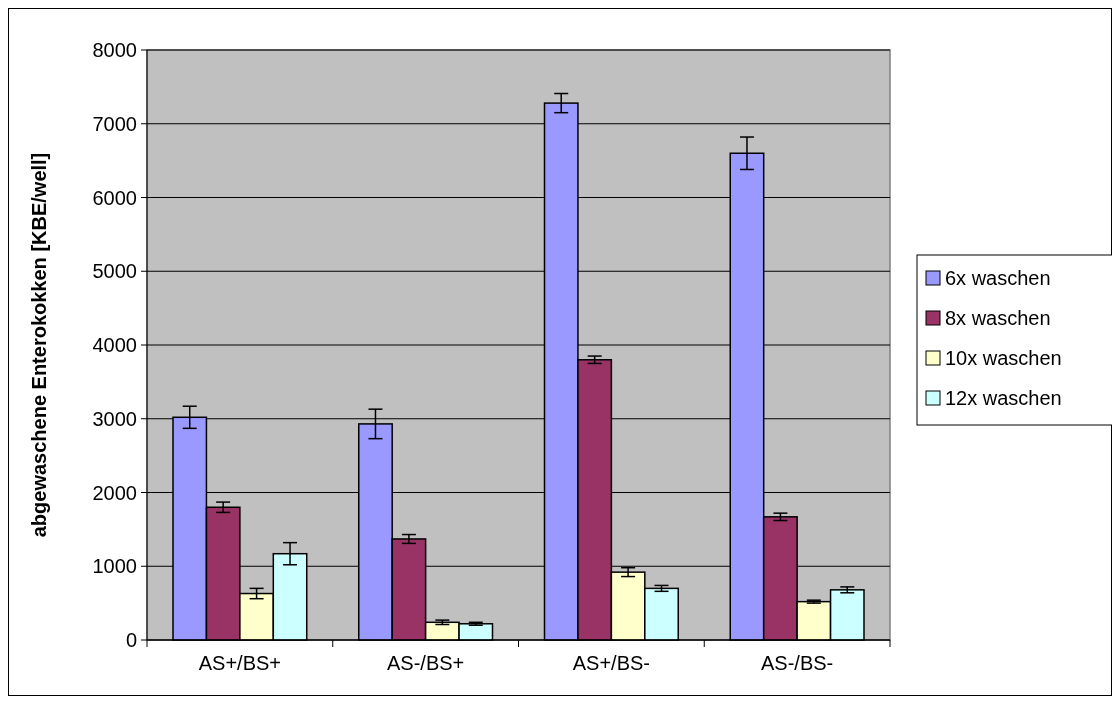  Describe the element at coordinates (1003, 358) in the screenshot. I see `legend-label: 10x waschen` at that location.